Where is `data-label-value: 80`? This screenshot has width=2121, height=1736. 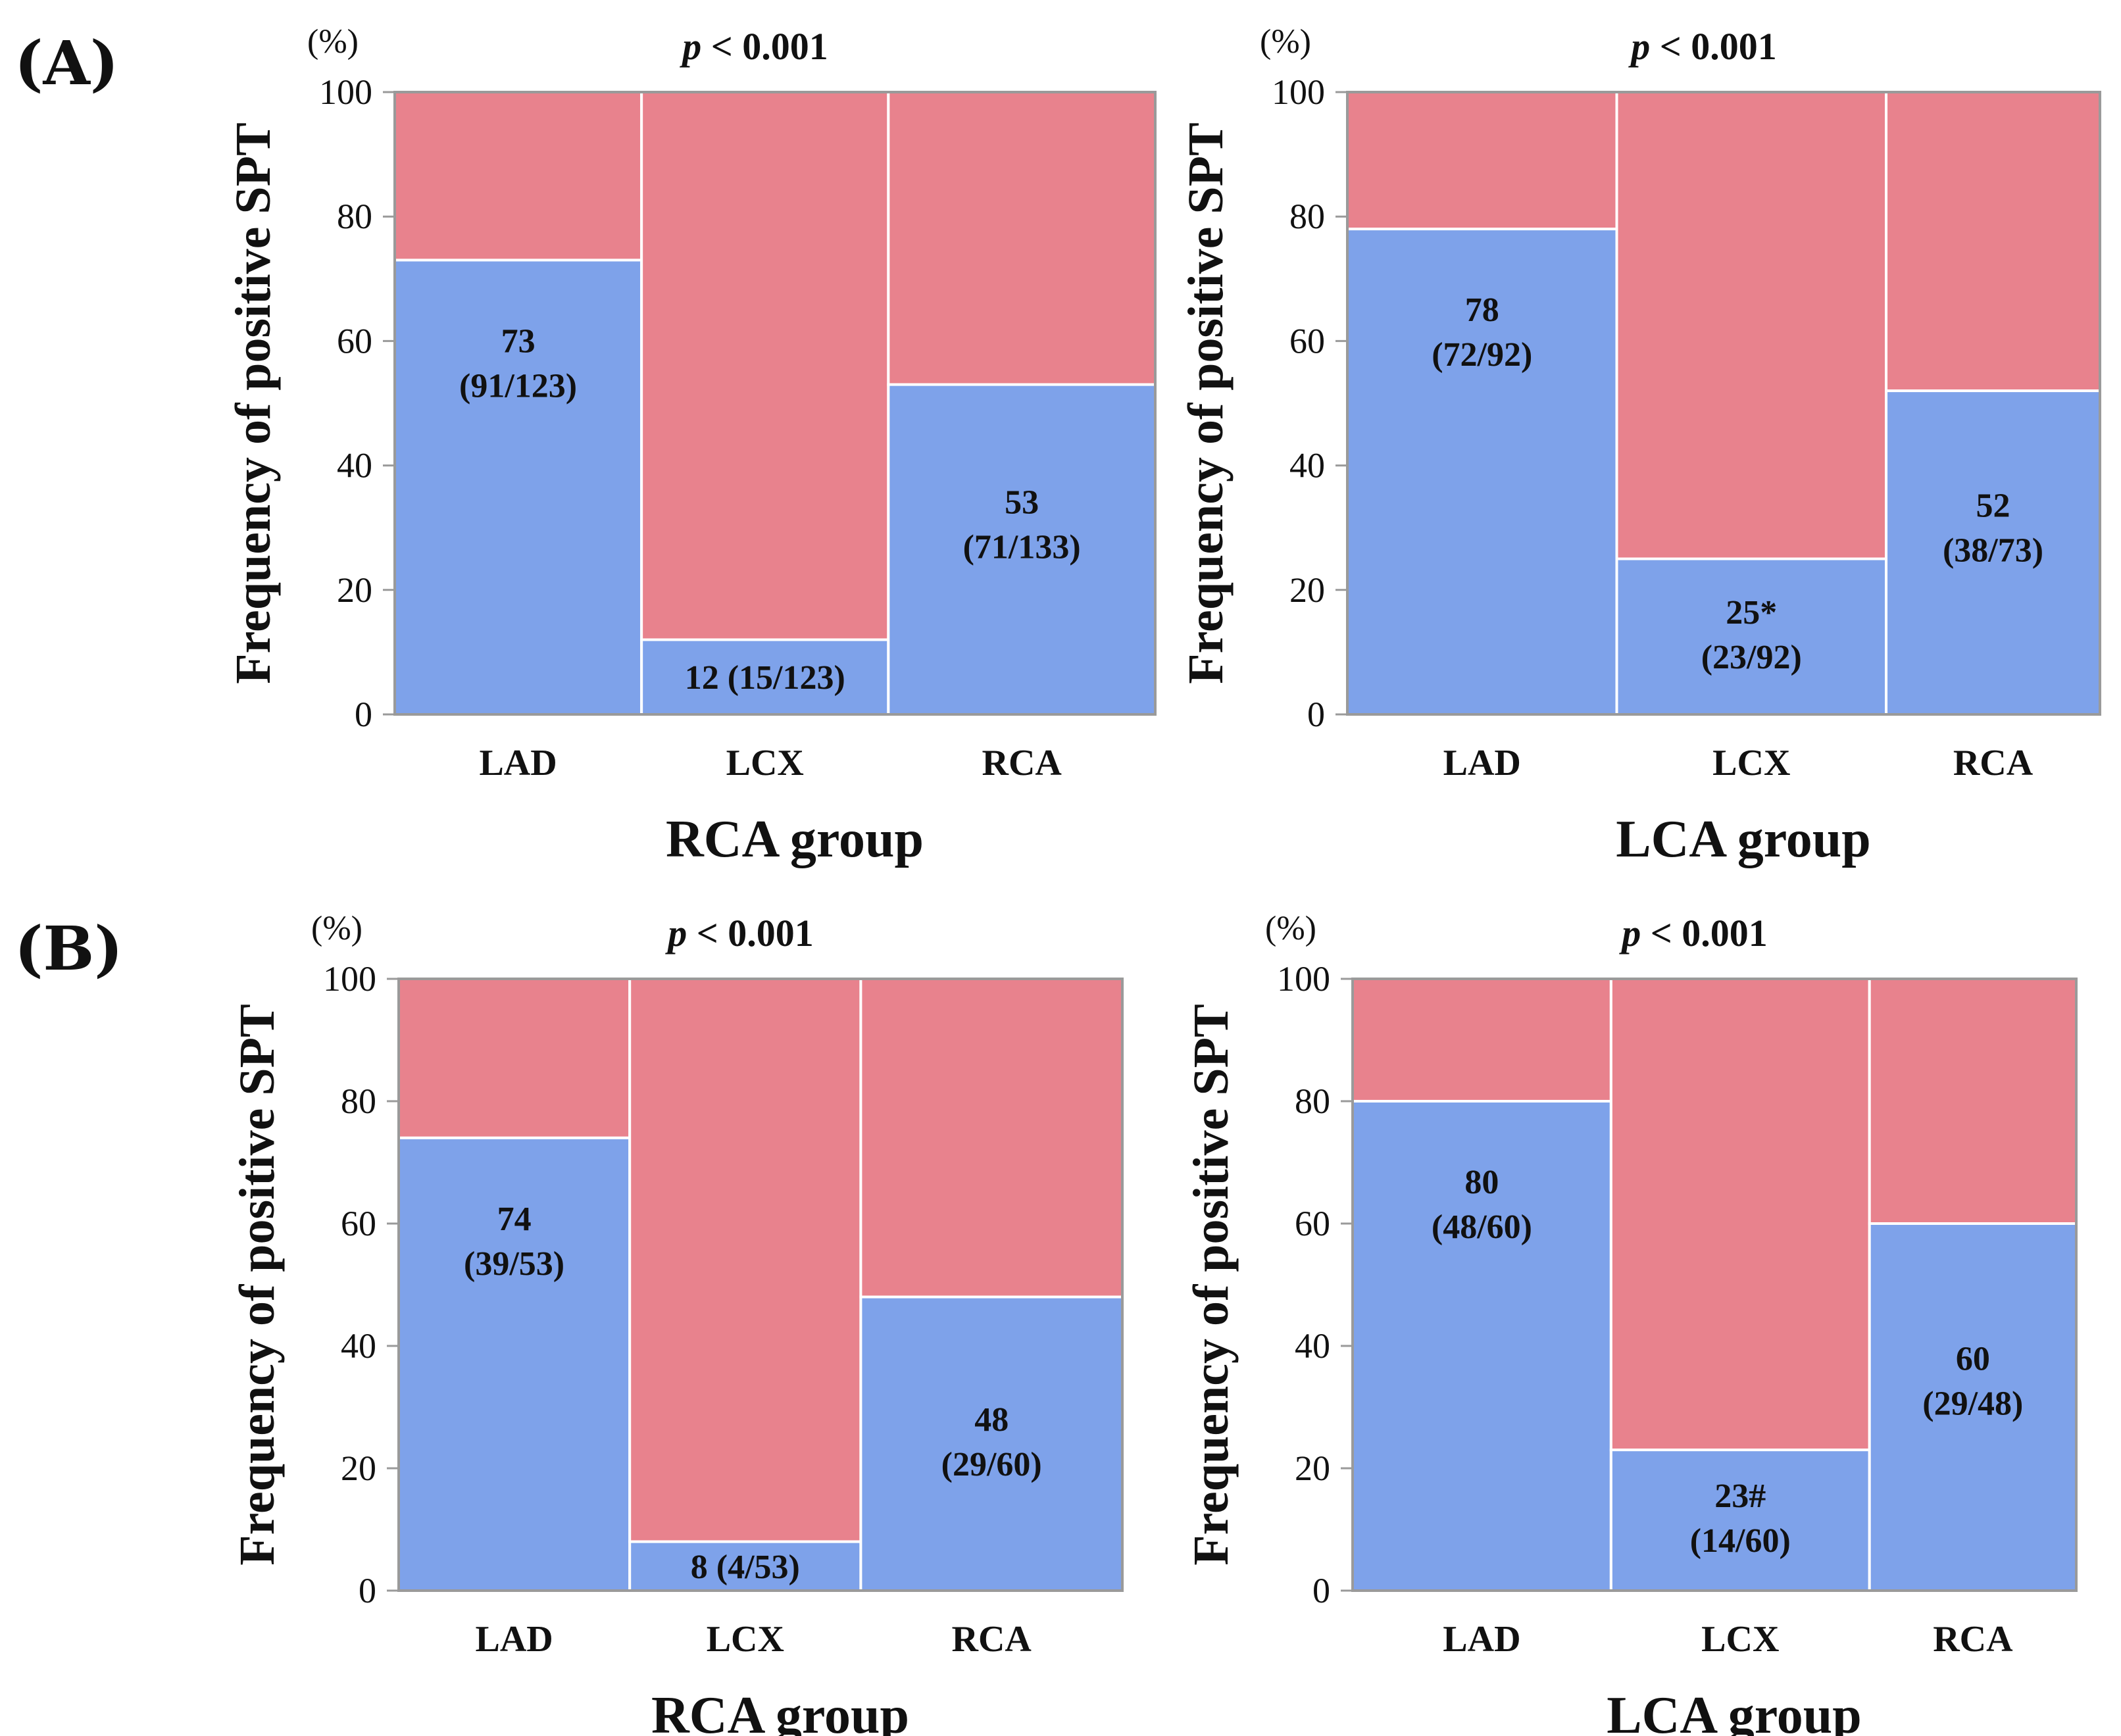
data-label-value: 80 is located at coordinates (1481, 1182).